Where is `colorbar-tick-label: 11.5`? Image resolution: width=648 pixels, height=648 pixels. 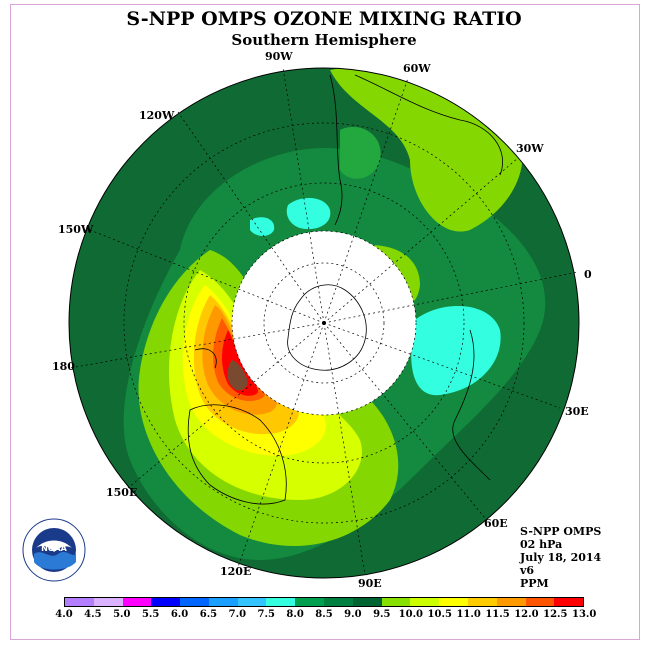 colorbar-tick-label: 11.5 is located at coordinates (497, 614).